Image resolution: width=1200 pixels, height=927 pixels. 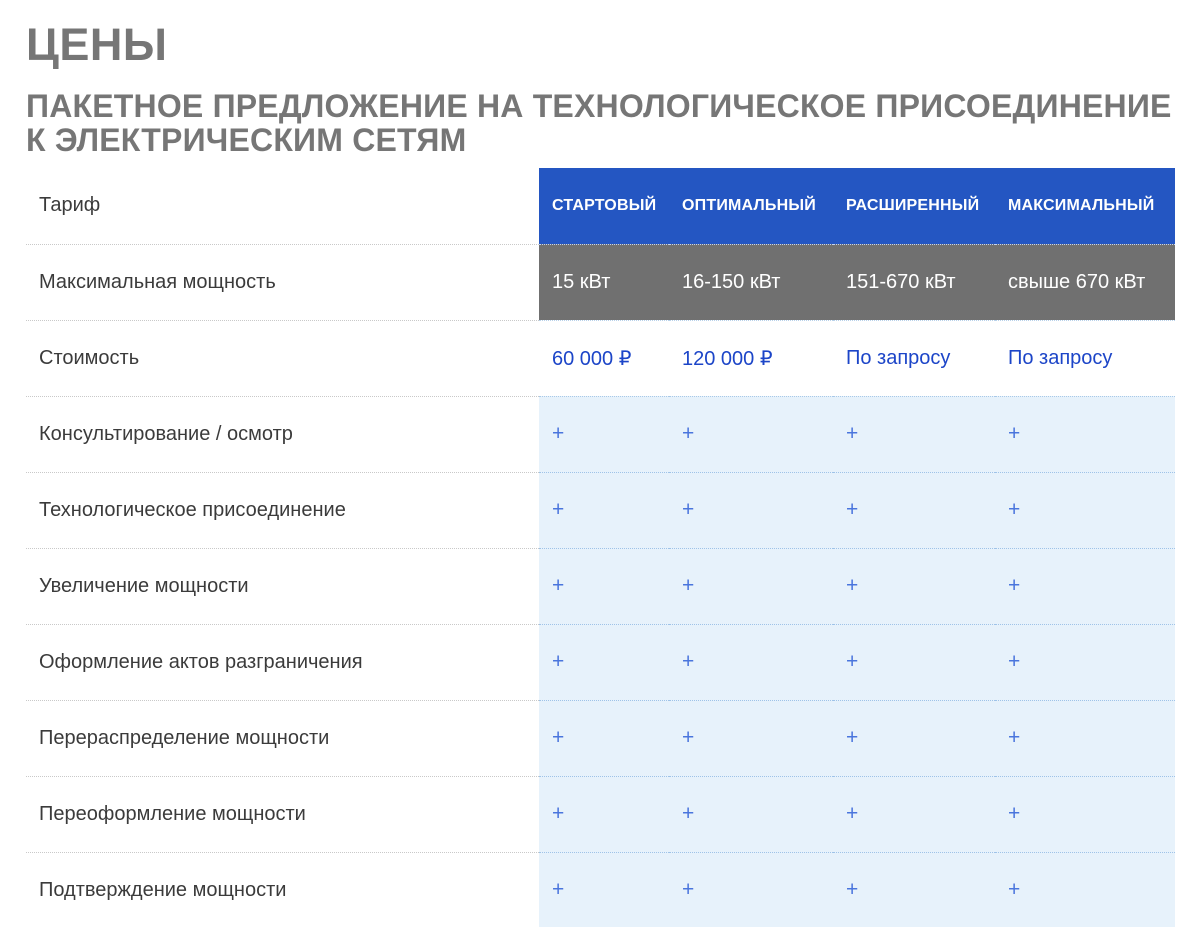 What do you see at coordinates (914, 206) in the screenshot?
I see `plan-header-rasshirenny: РАСШИРЕННЫЙ` at bounding box center [914, 206].